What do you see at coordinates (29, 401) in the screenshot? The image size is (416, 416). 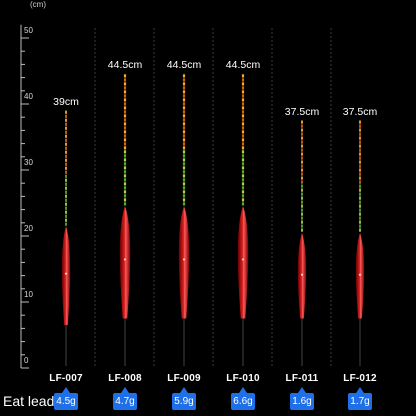 I see `eat-lead-label: Eat lead` at bounding box center [29, 401].